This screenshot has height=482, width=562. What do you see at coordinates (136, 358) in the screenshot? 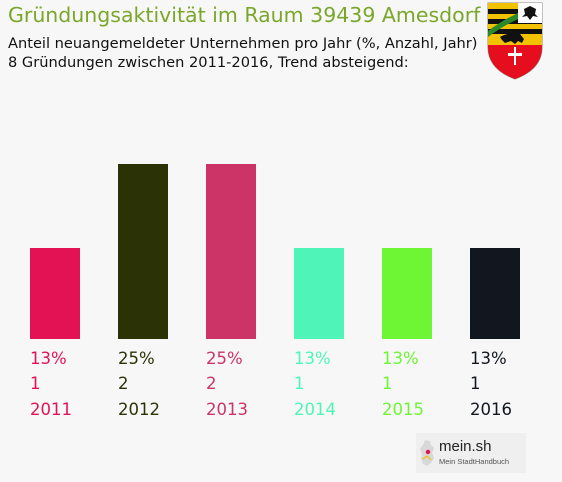
I see `value-label-2012: 25%` at bounding box center [136, 358].